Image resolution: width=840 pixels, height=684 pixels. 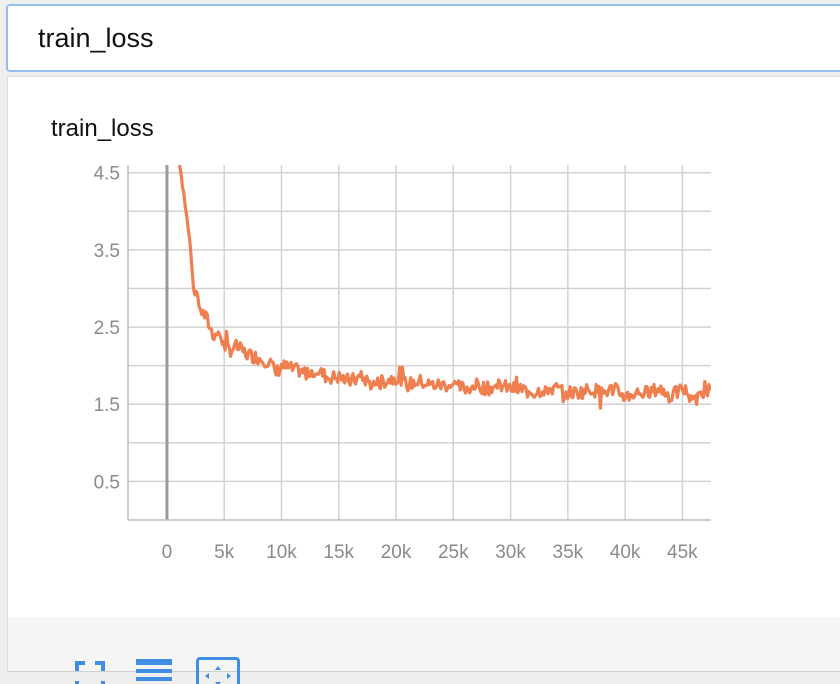 What do you see at coordinates (167, 552) in the screenshot?
I see `x-tick-label: 0` at bounding box center [167, 552].